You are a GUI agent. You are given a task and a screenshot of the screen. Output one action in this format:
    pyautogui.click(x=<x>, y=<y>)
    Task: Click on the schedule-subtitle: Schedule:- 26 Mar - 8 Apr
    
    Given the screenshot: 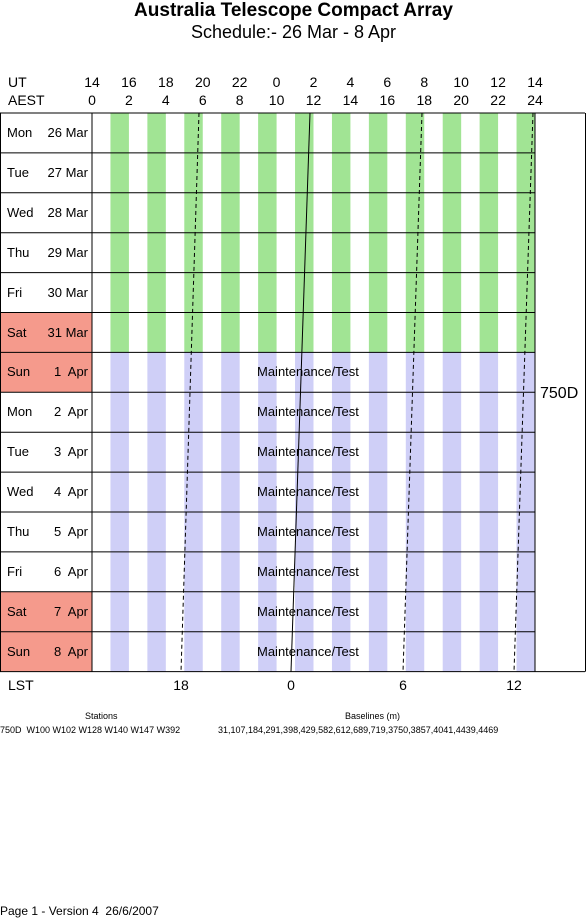 What is the action you would take?
    pyautogui.click(x=293, y=32)
    